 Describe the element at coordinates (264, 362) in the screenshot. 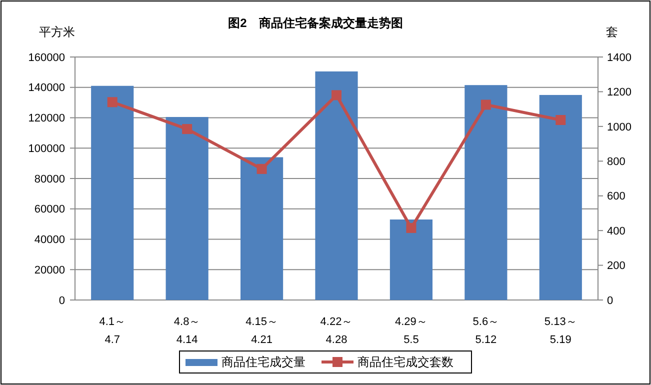

I see `legend-label: 商品住宅成交量` at that location.